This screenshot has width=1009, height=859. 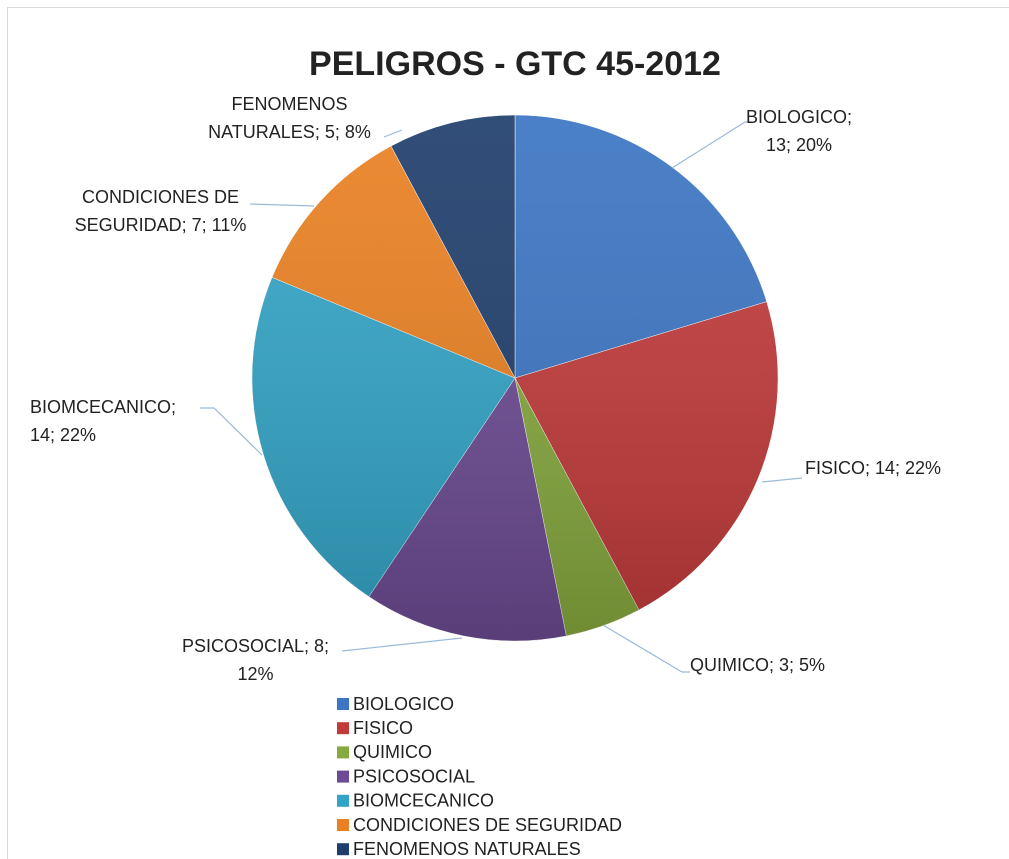 What do you see at coordinates (392, 752) in the screenshot?
I see `legend-label: QUIMICO` at bounding box center [392, 752].